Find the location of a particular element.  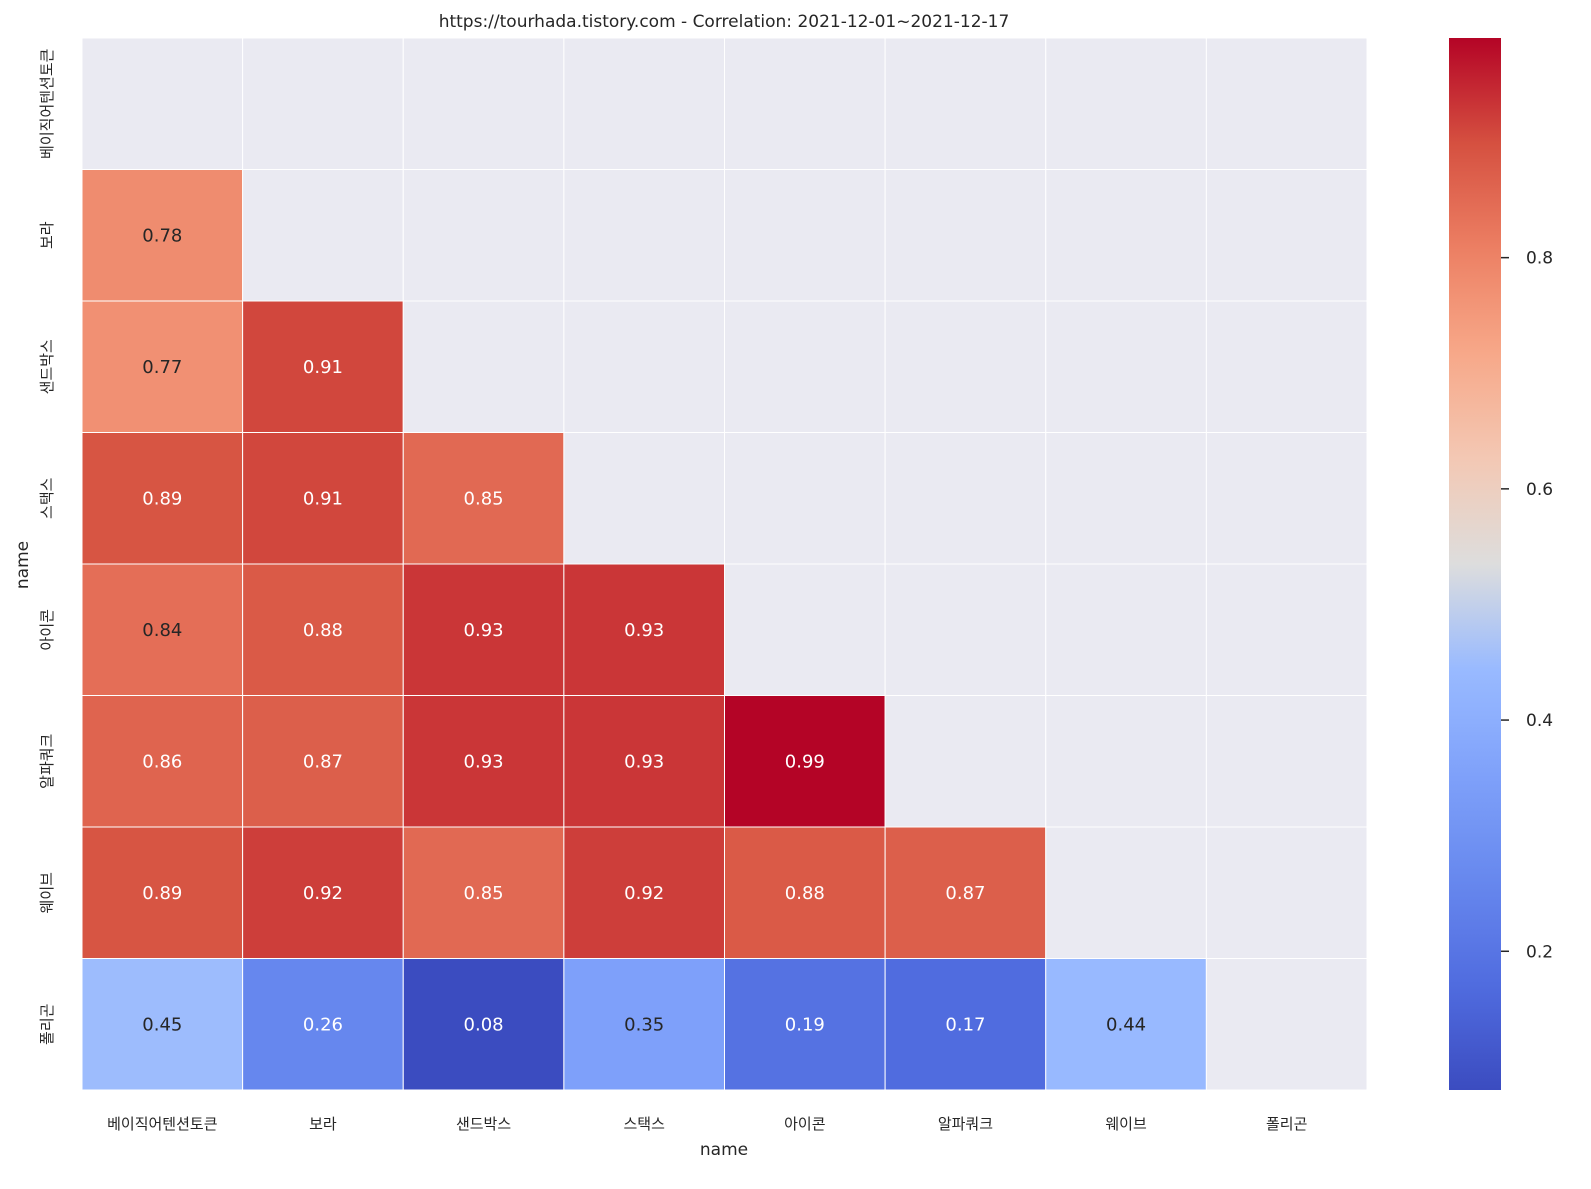

colorbar-tick-label: 0.6 is located at coordinates (1539, 490).